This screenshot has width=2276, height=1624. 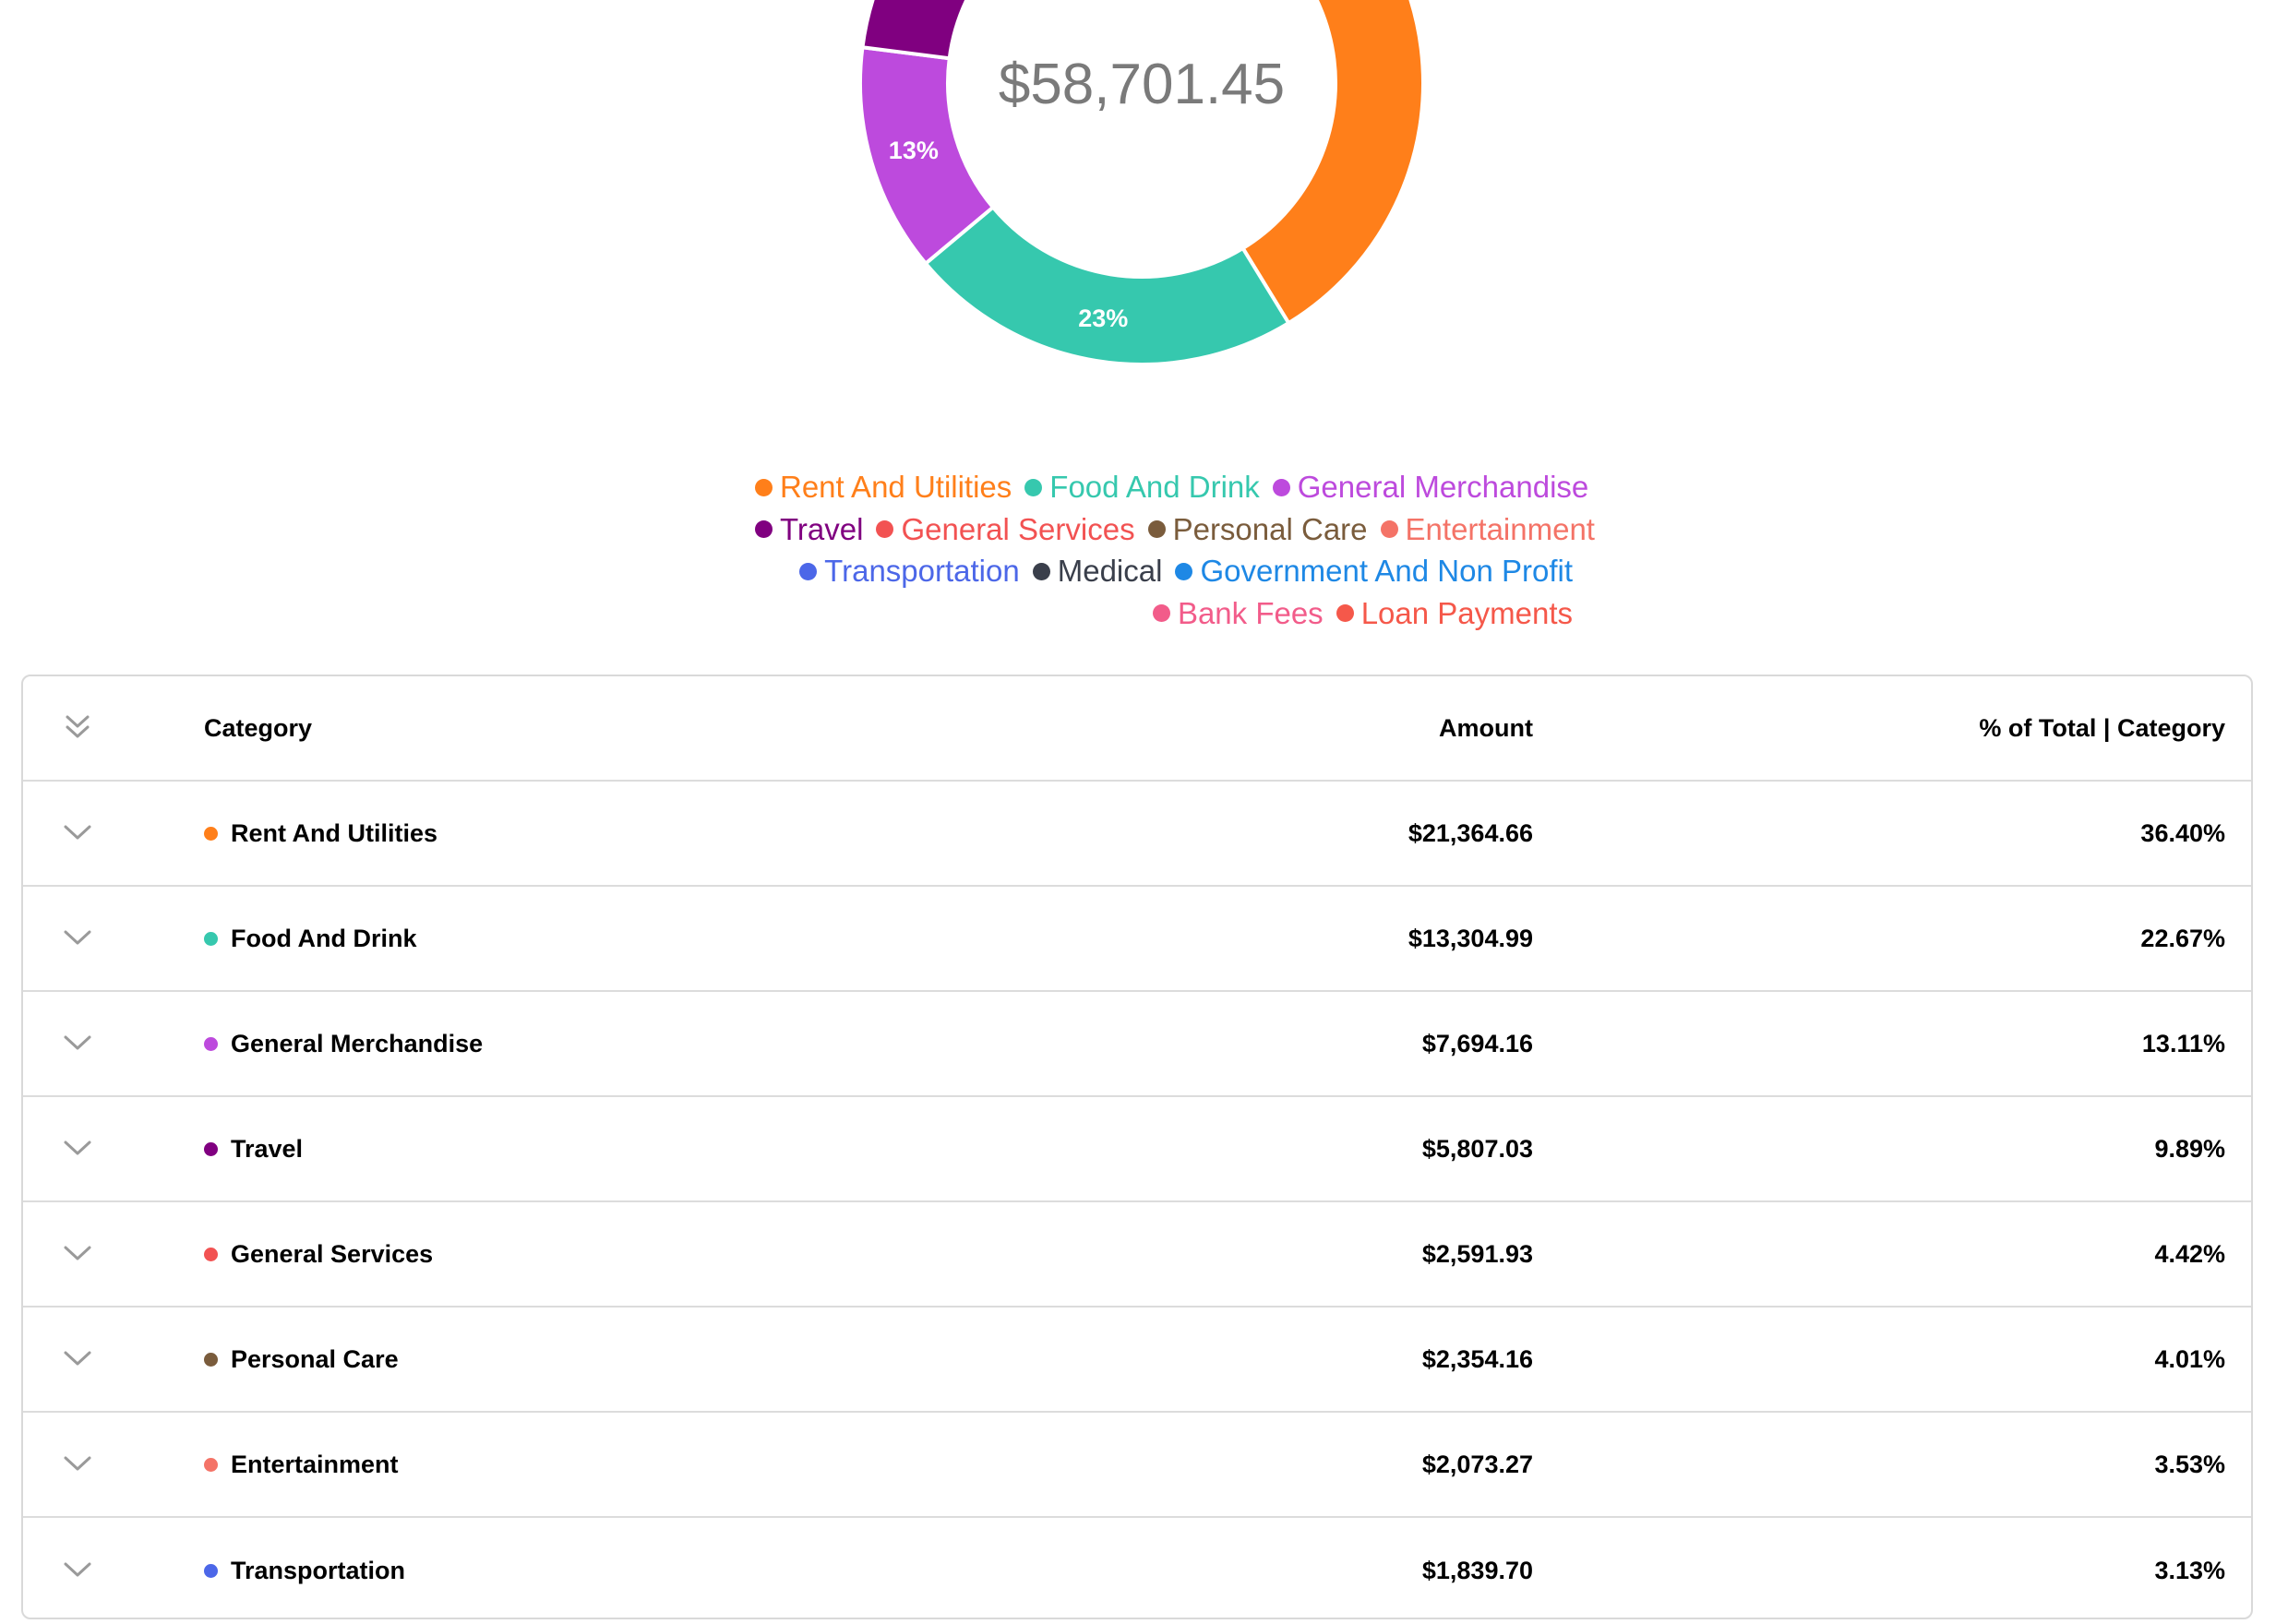 What do you see at coordinates (1477, 1043) in the screenshot?
I see `row-amount: $7,694.16` at bounding box center [1477, 1043].